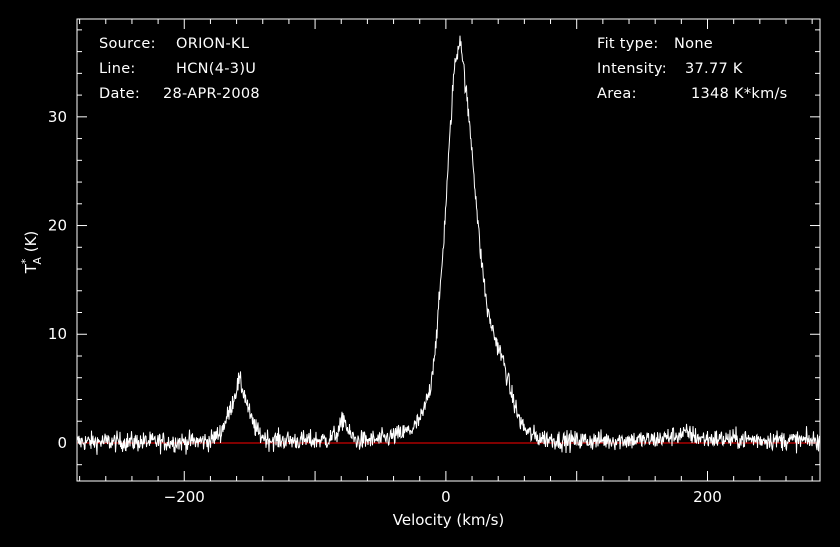  I want to click on x-tick-label: 0, so click(446, 497).